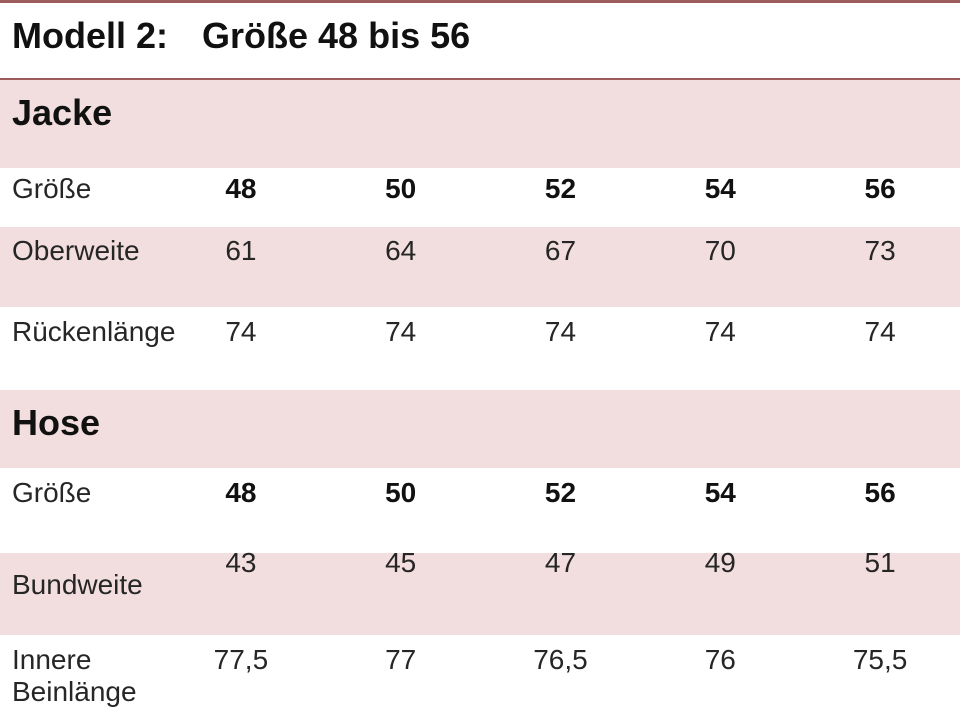 Image resolution: width=960 pixels, height=720 pixels. Describe the element at coordinates (94, 331) in the screenshot. I see `row-label: Rückenlänge` at that location.